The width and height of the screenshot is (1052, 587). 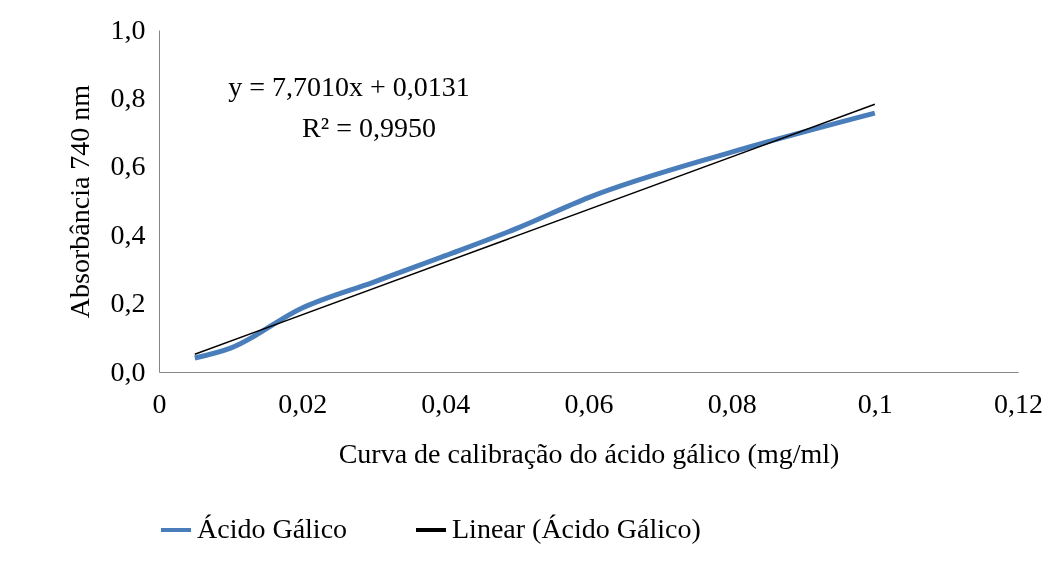 I want to click on x-axis-title: Curva de calibração do ácido gálico (mg/ml), so click(x=589, y=453).